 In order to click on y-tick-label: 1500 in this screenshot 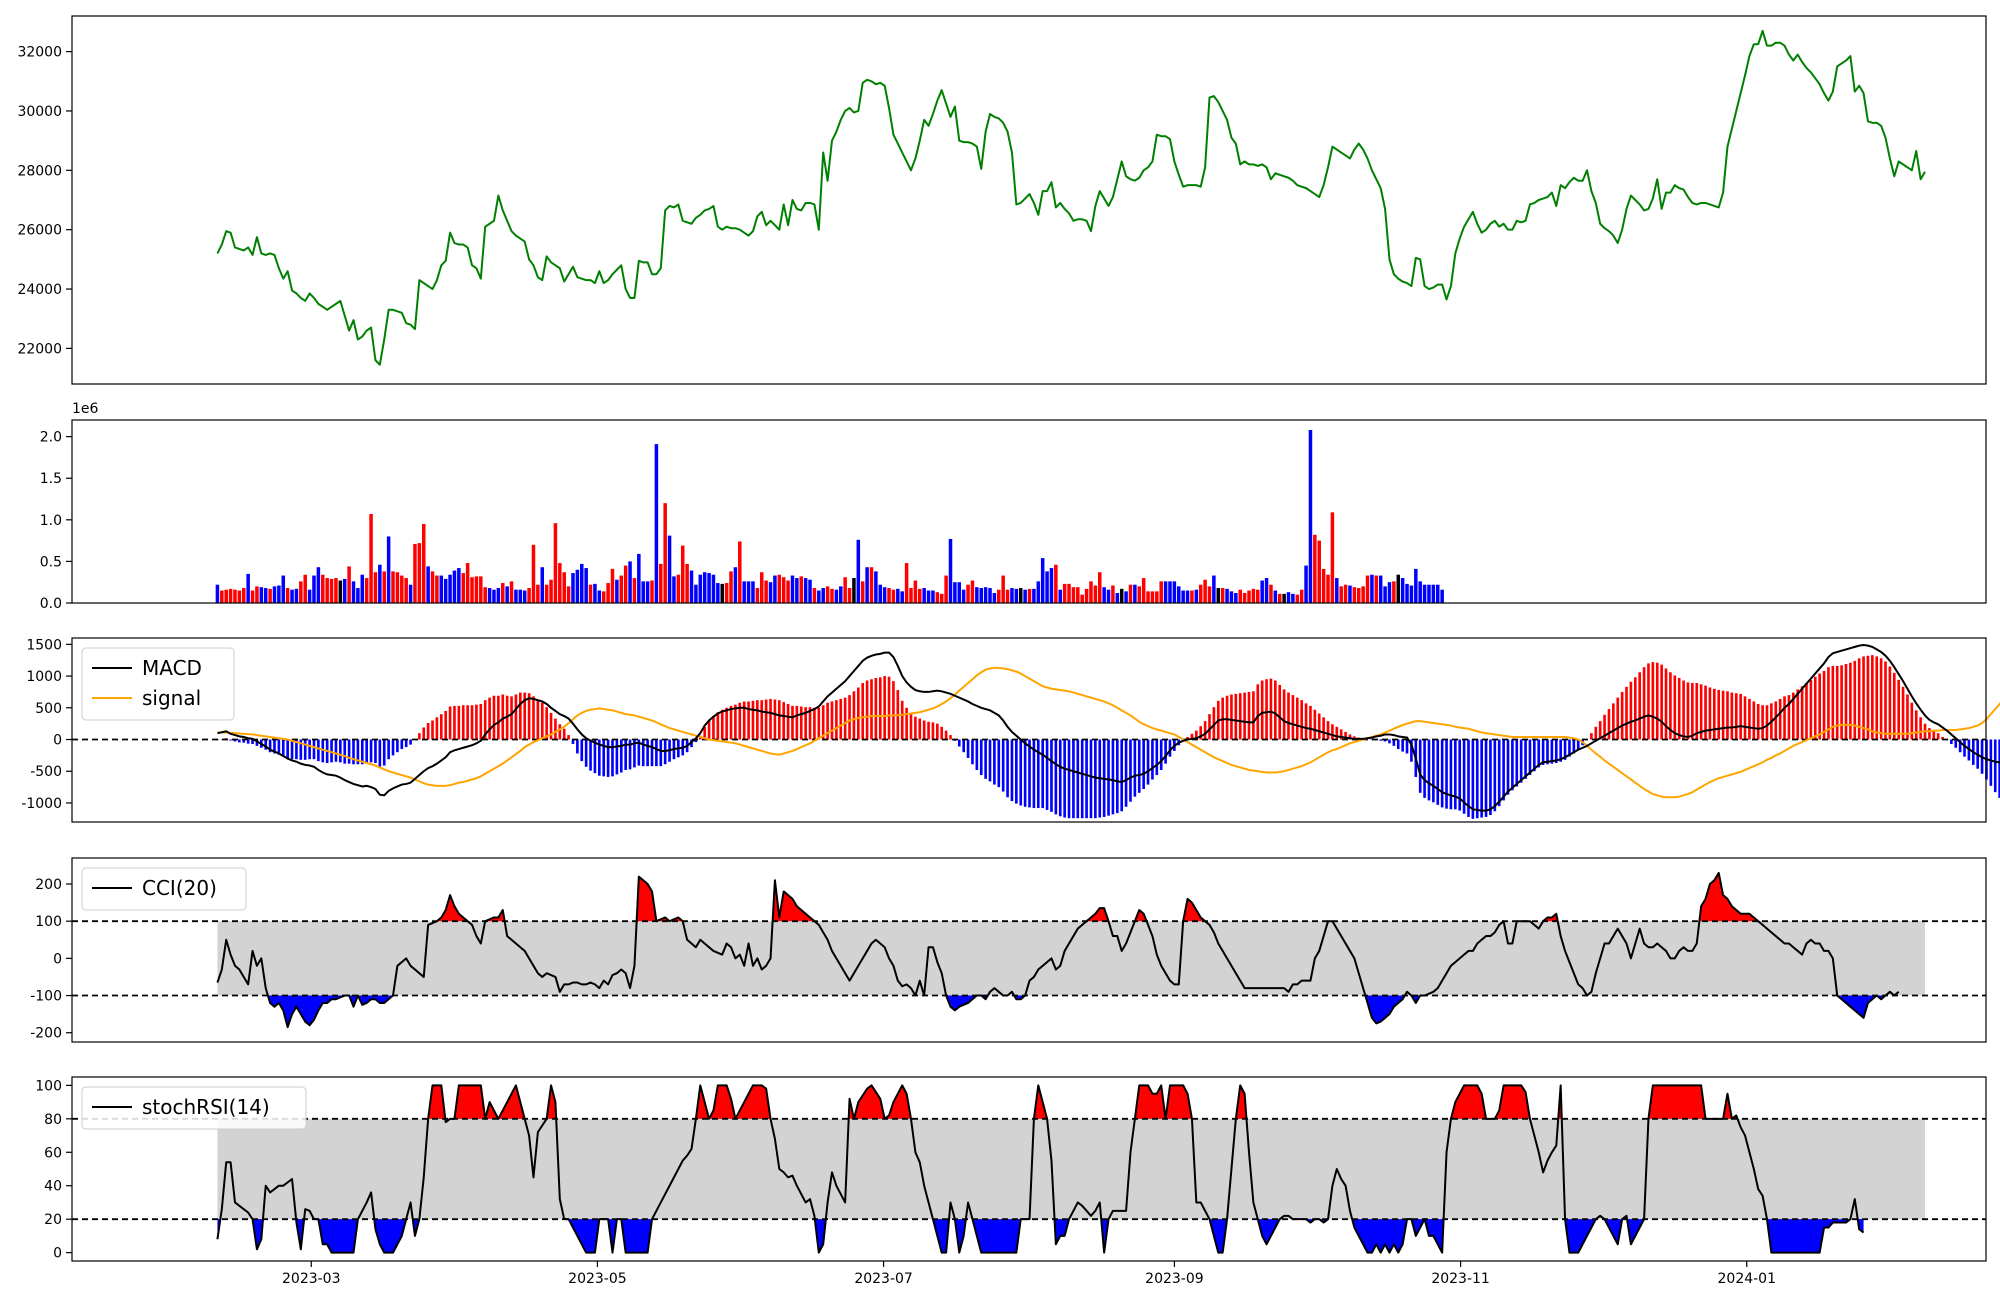, I will do `click(44, 645)`.